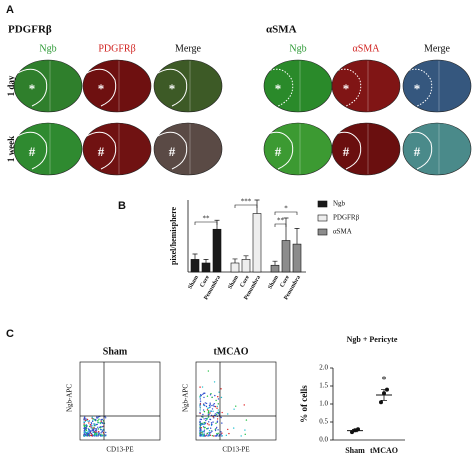 The width and height of the screenshot is (474, 456). I want to click on column-header: PDGFRβ, so click(116, 48).